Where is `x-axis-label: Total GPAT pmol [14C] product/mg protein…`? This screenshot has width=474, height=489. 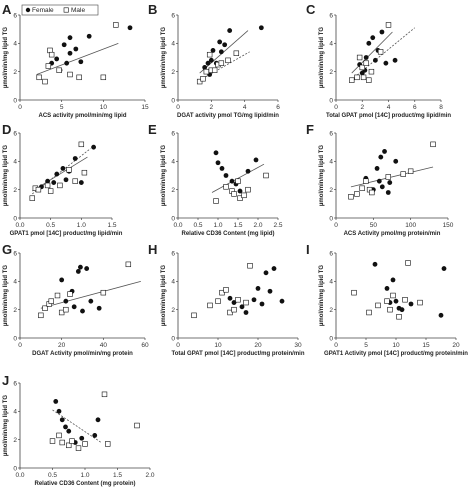 x-axis-label: Total GPAT pmol [14C] product/mg protein… is located at coordinates (238, 354).